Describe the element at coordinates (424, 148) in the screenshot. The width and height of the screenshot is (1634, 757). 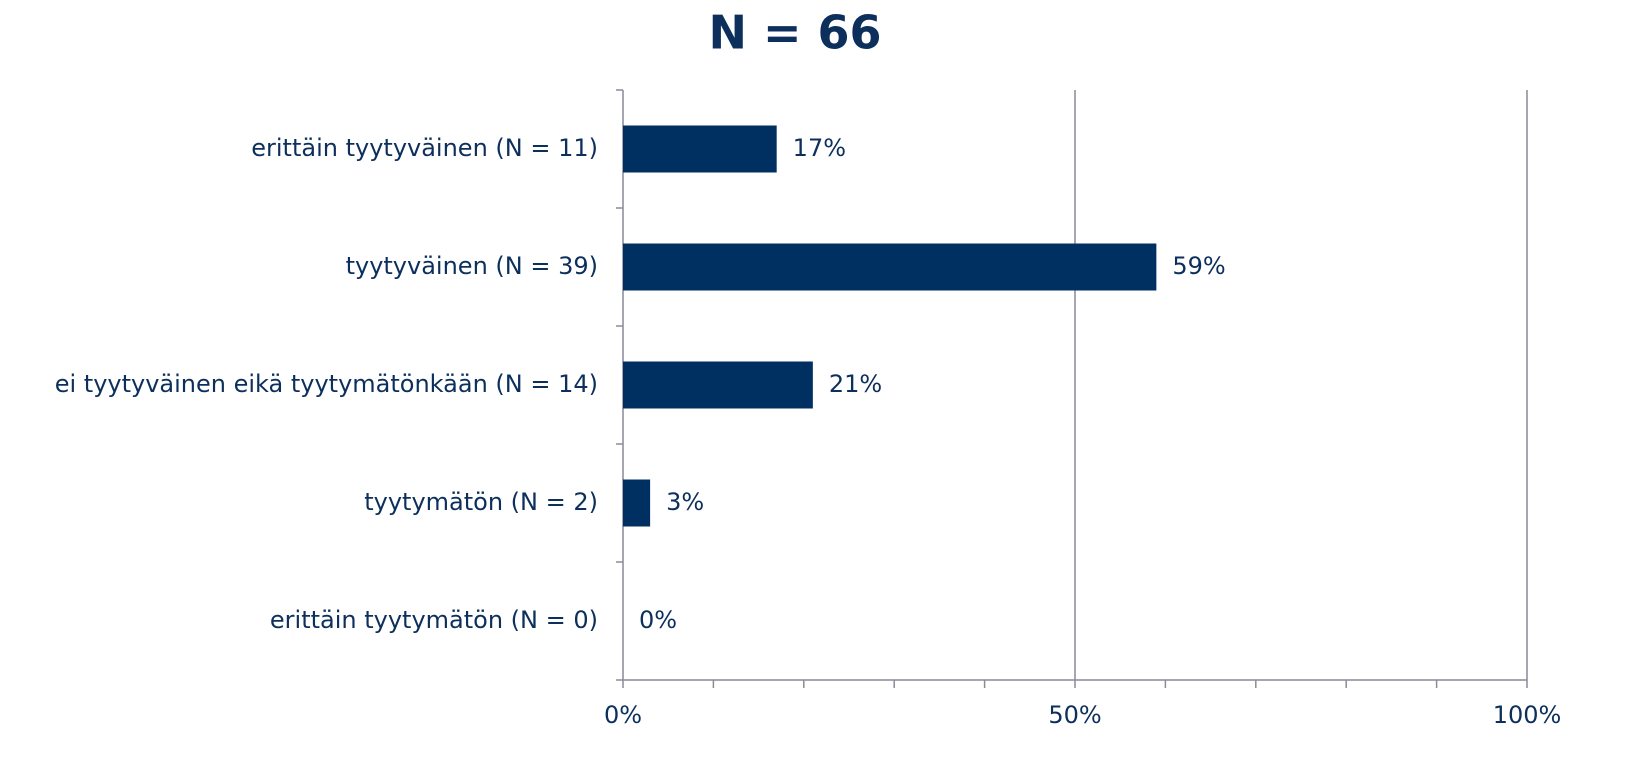
I see `y-tick-label: erittäin tyytyväinen (N = 11)` at that location.